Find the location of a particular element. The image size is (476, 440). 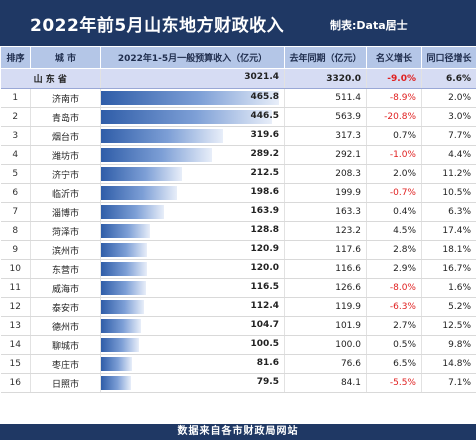

header-nominal-growth: 名义增长 is located at coordinates (394, 57).